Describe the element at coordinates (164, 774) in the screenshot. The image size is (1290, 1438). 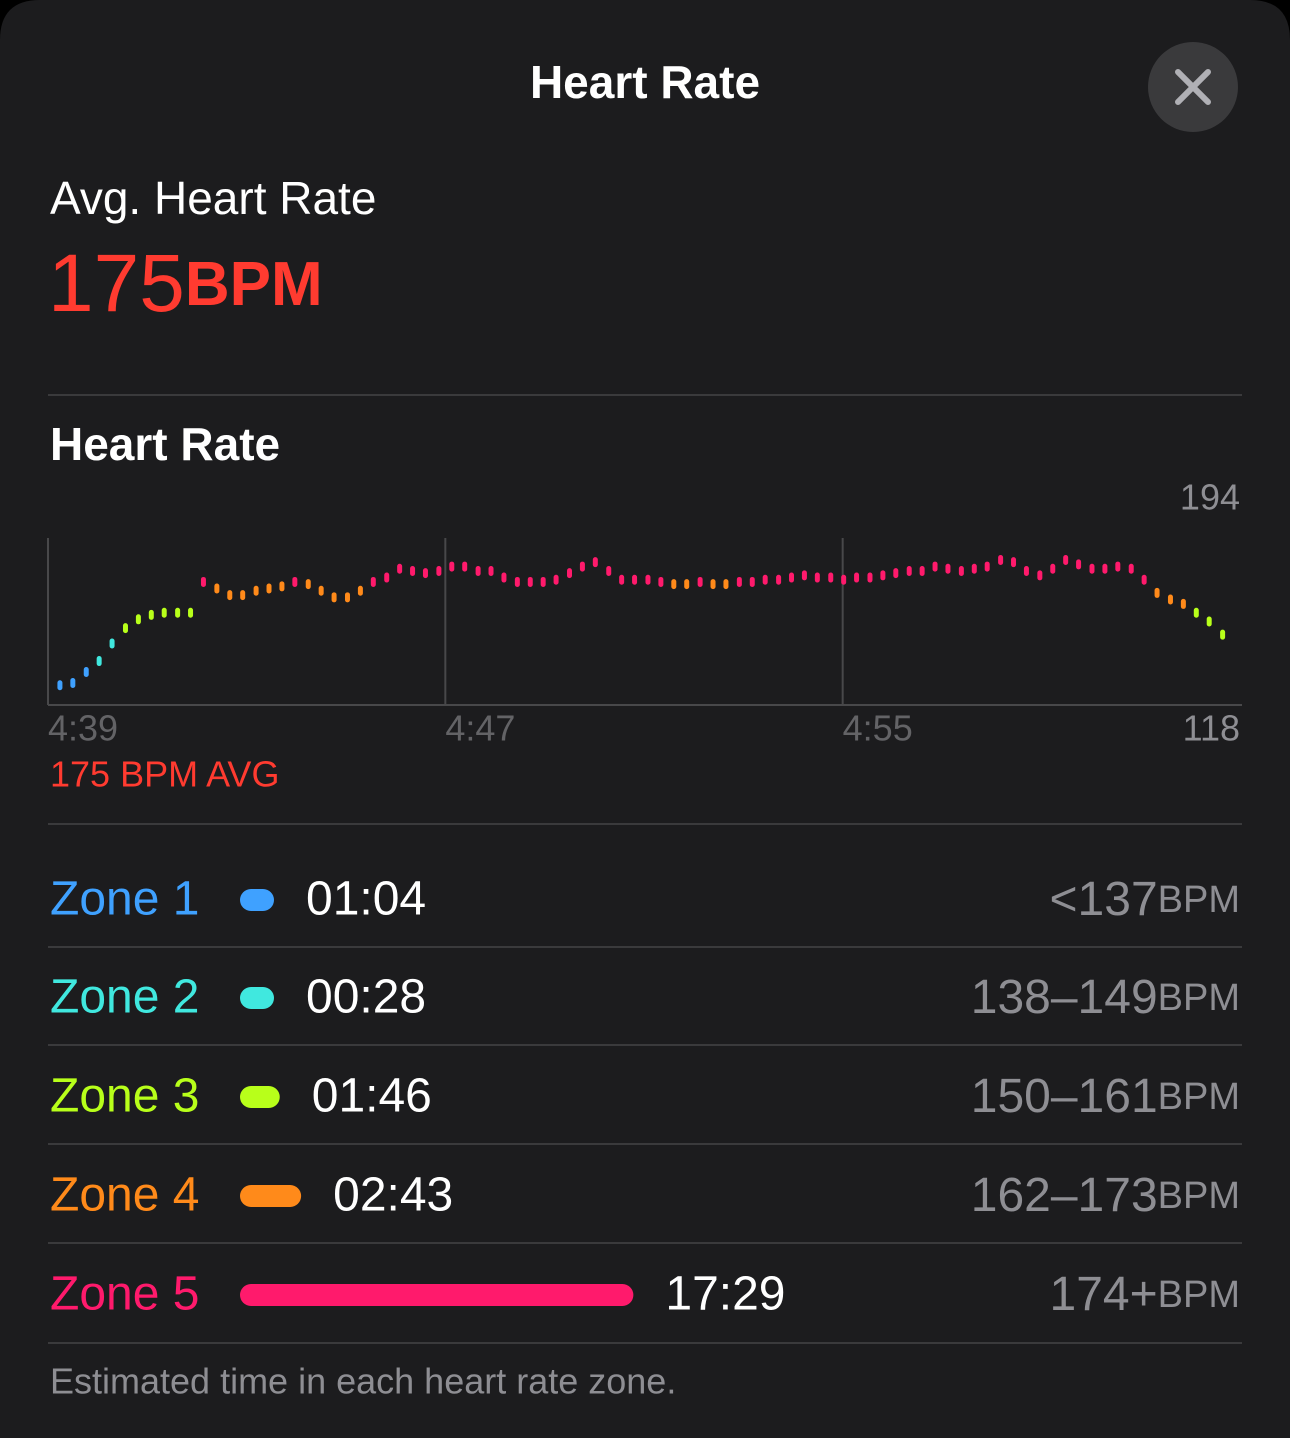
I see `avg-caption: 175 BPM AVG` at that location.